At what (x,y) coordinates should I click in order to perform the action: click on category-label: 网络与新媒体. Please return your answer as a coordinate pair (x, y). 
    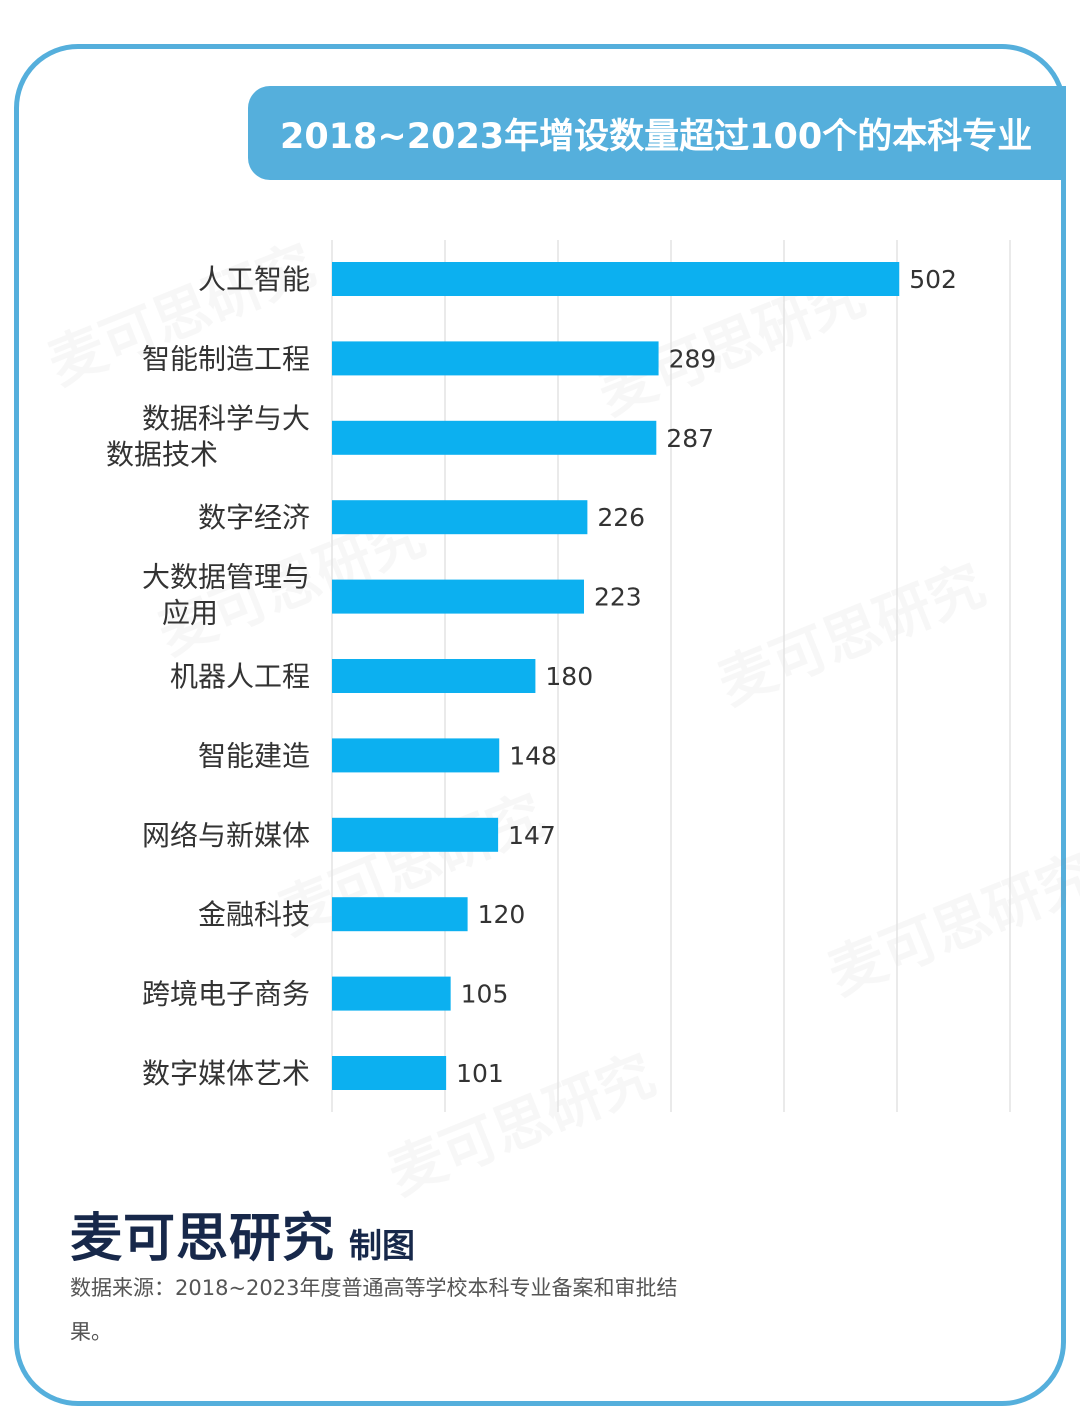
    Looking at the image, I should click on (226, 835).